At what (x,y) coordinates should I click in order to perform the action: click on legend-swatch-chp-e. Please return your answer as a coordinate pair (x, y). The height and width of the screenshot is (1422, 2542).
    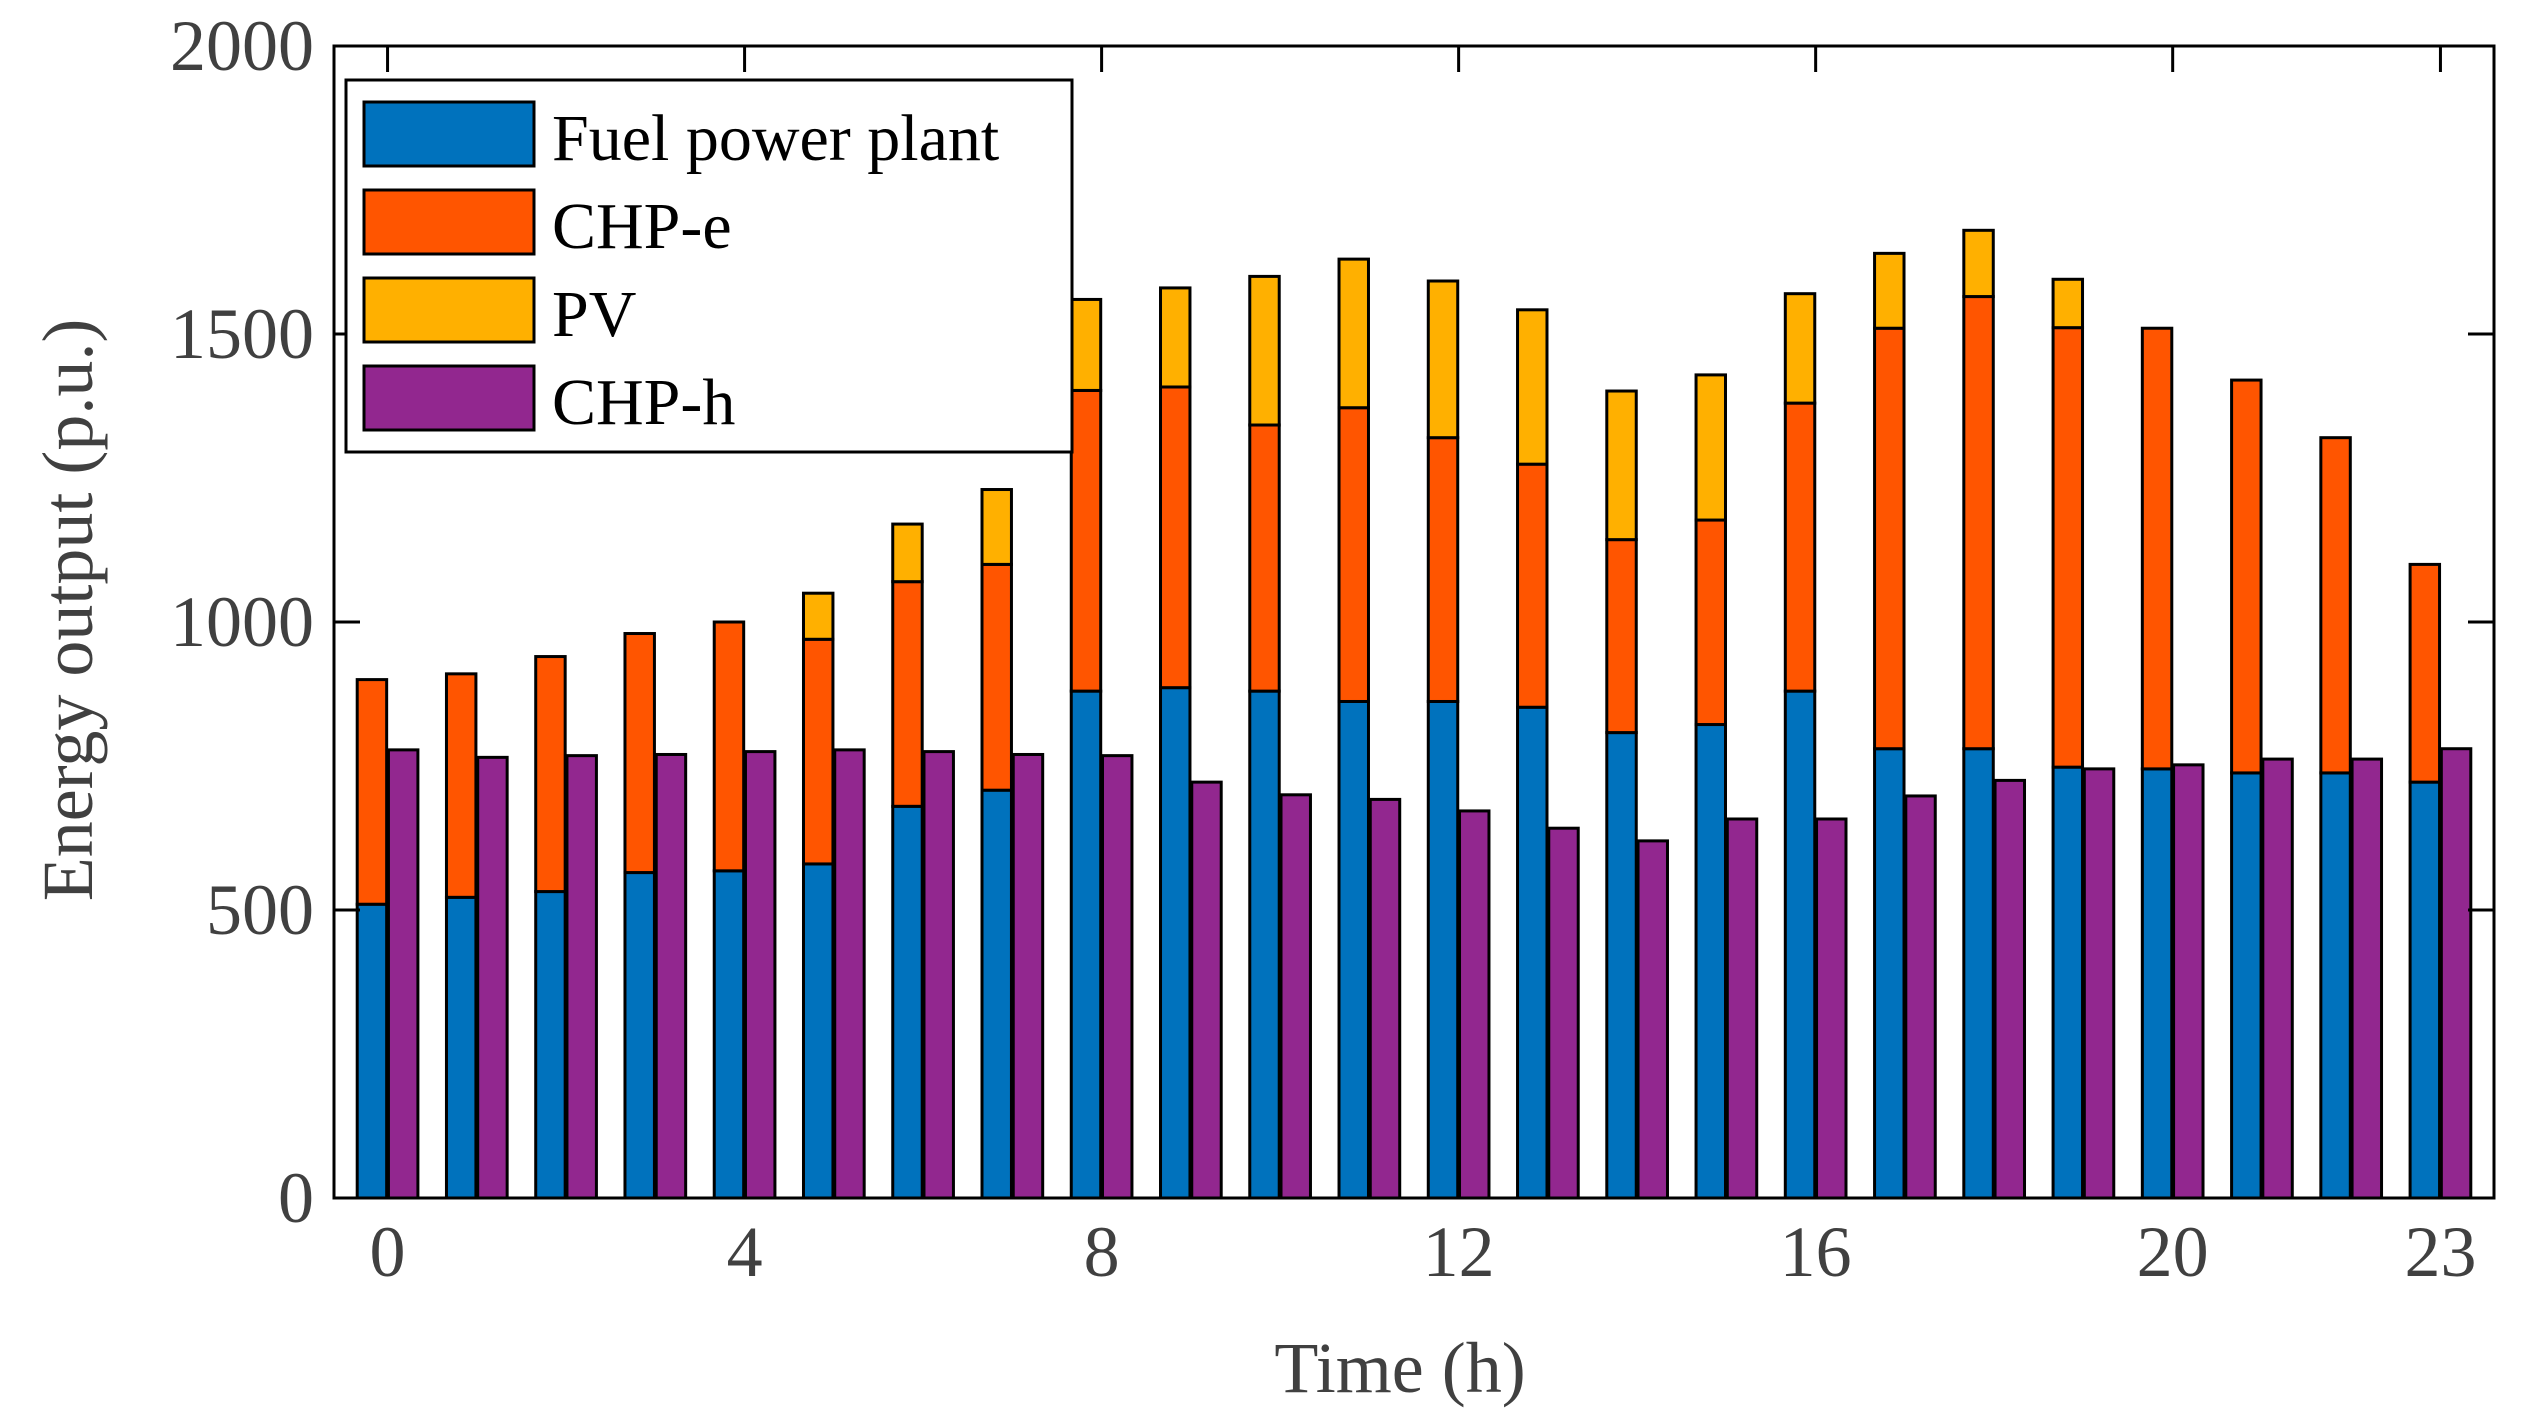
    Looking at the image, I should click on (449, 222).